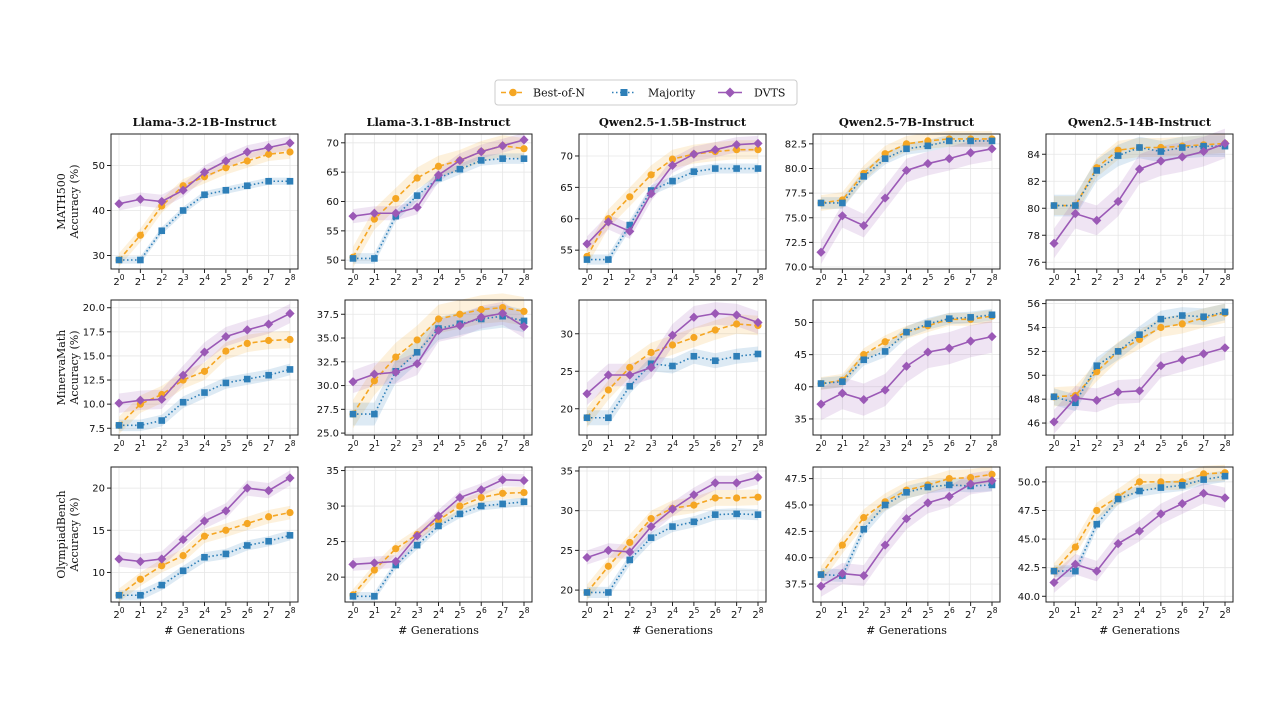 The width and height of the screenshot is (1280, 720). I want to click on x-tick-label: 21, so click(842, 613).